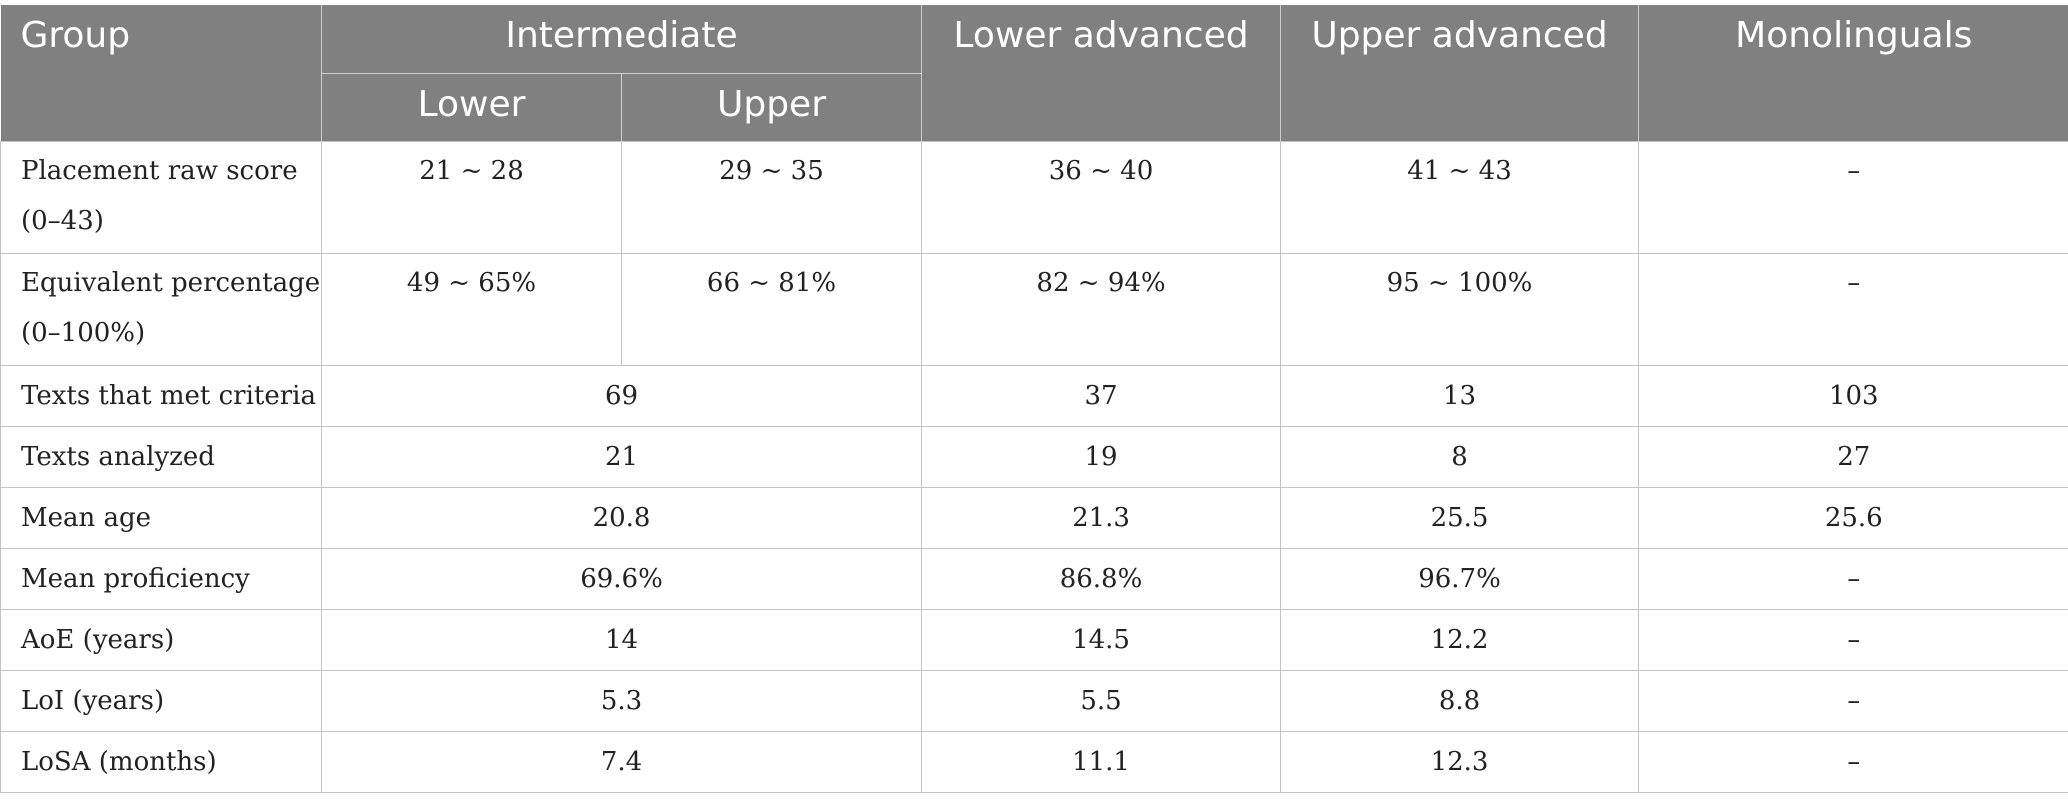 This screenshot has width=2068, height=808. I want to click on table-row-mean-proficiency: Mean proficiency 69.6% 86.8% 96.7% –, so click(1034, 578).